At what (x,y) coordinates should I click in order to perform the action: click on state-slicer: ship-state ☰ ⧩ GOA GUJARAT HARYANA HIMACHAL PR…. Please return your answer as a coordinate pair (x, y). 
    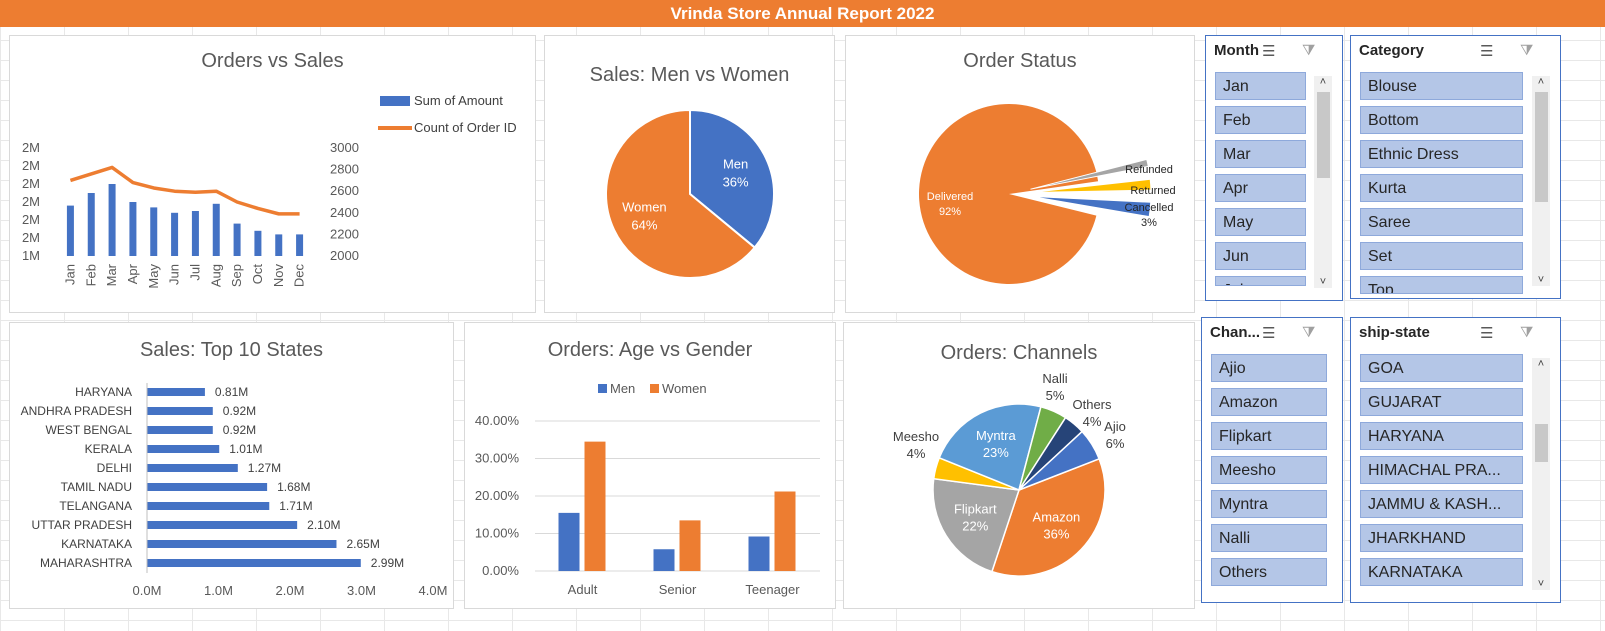
    Looking at the image, I should click on (1455, 460).